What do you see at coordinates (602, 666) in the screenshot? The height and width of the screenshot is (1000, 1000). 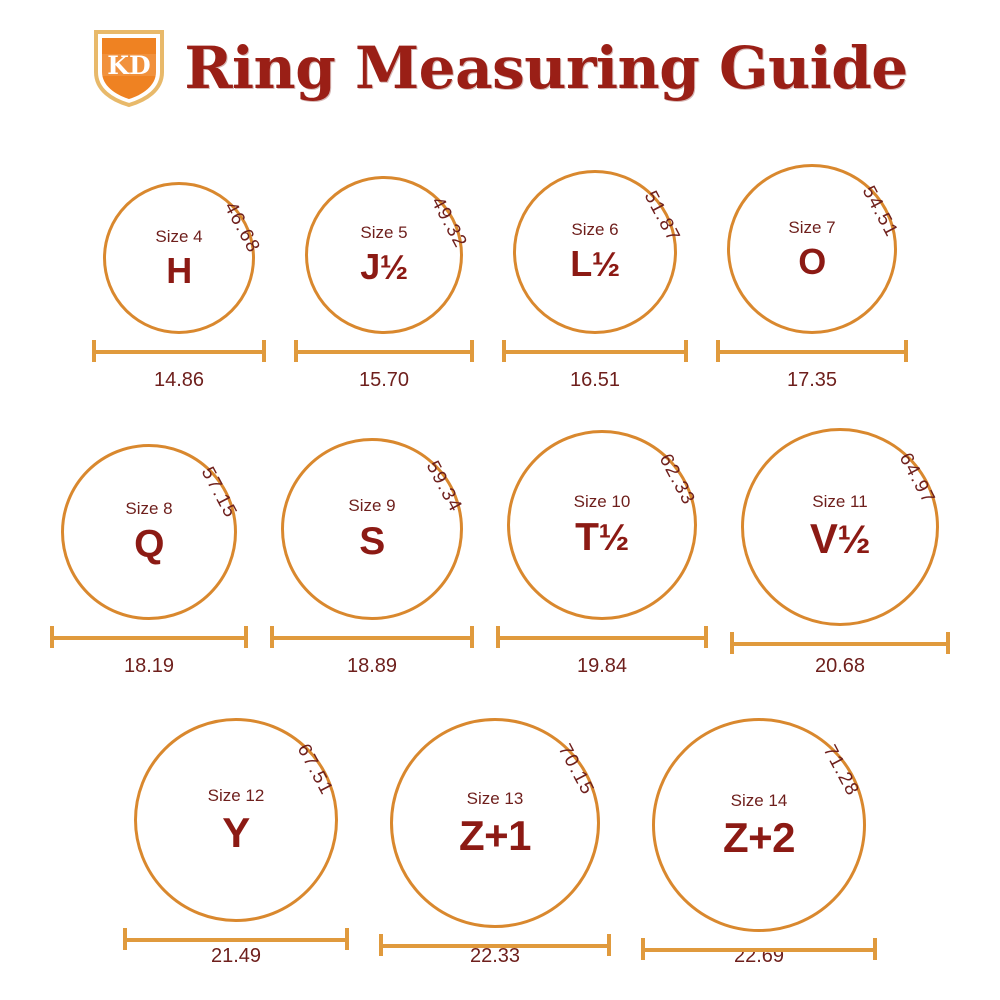 I see `ring-diameter-label: 19.84` at bounding box center [602, 666].